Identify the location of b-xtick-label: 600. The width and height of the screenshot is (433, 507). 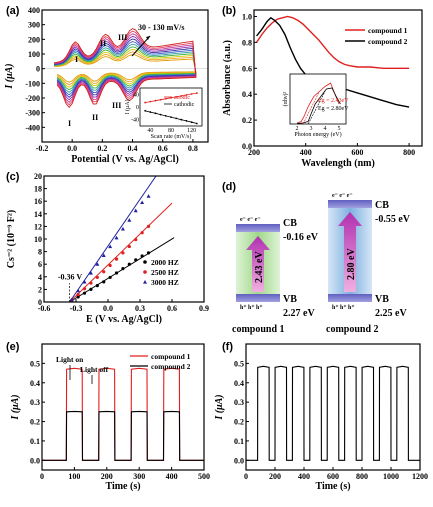
(357, 152).